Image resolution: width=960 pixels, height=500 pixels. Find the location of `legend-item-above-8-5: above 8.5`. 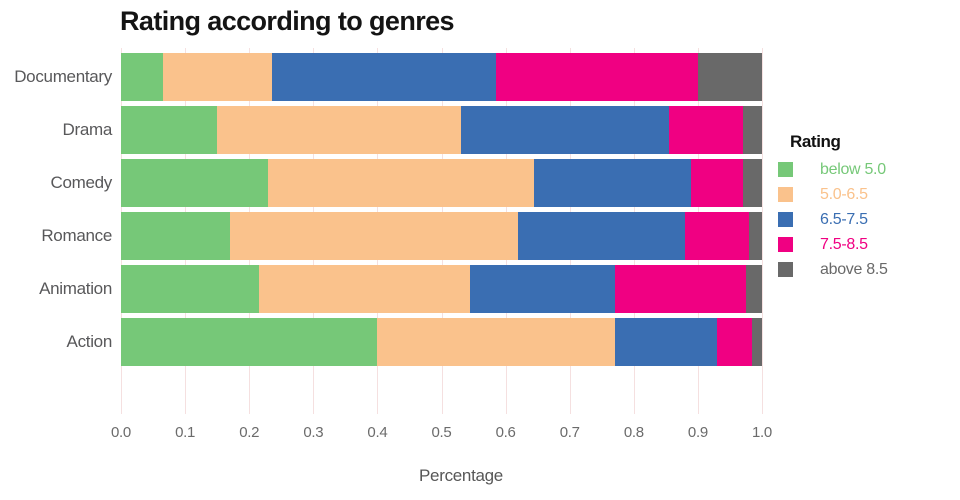

legend-item-above-8-5: above 8.5 is located at coordinates (833, 269).